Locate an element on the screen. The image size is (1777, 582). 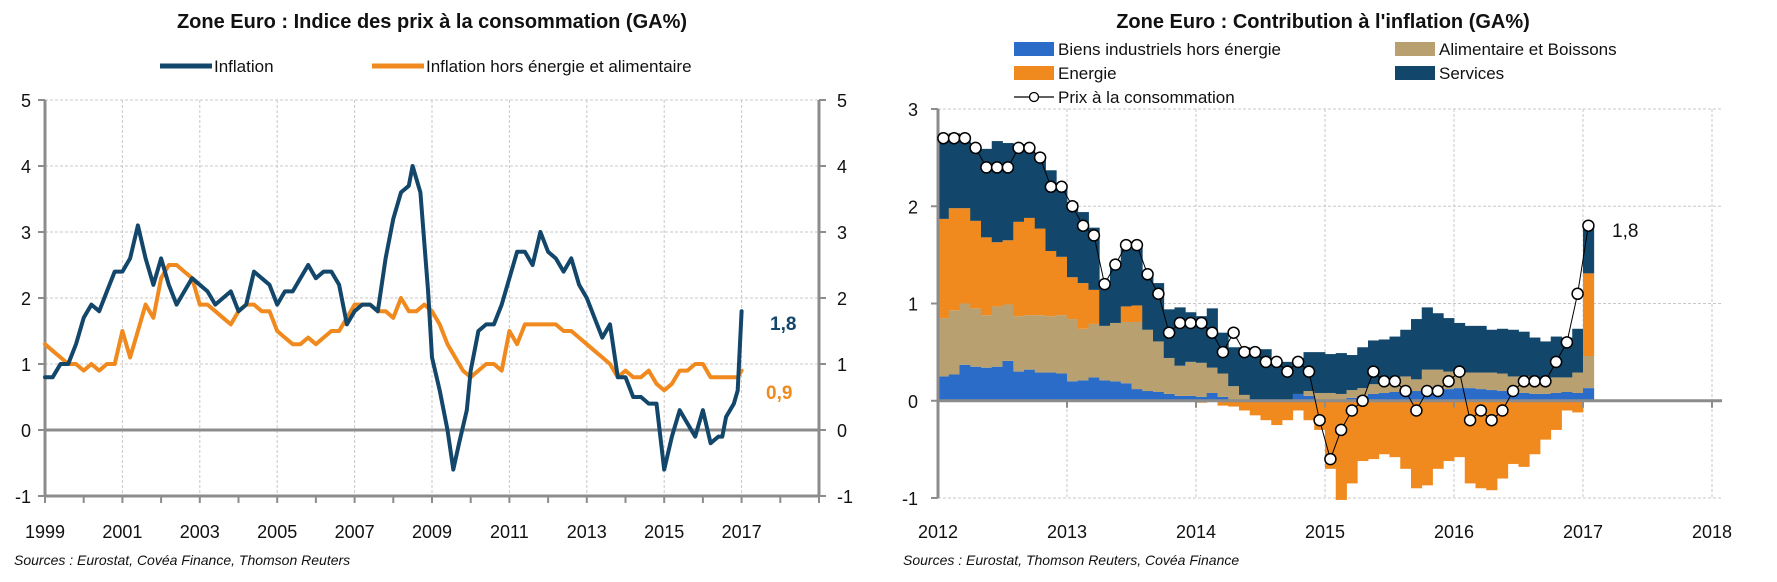
right-y-tick-label: 3 is located at coordinates (842, 233).